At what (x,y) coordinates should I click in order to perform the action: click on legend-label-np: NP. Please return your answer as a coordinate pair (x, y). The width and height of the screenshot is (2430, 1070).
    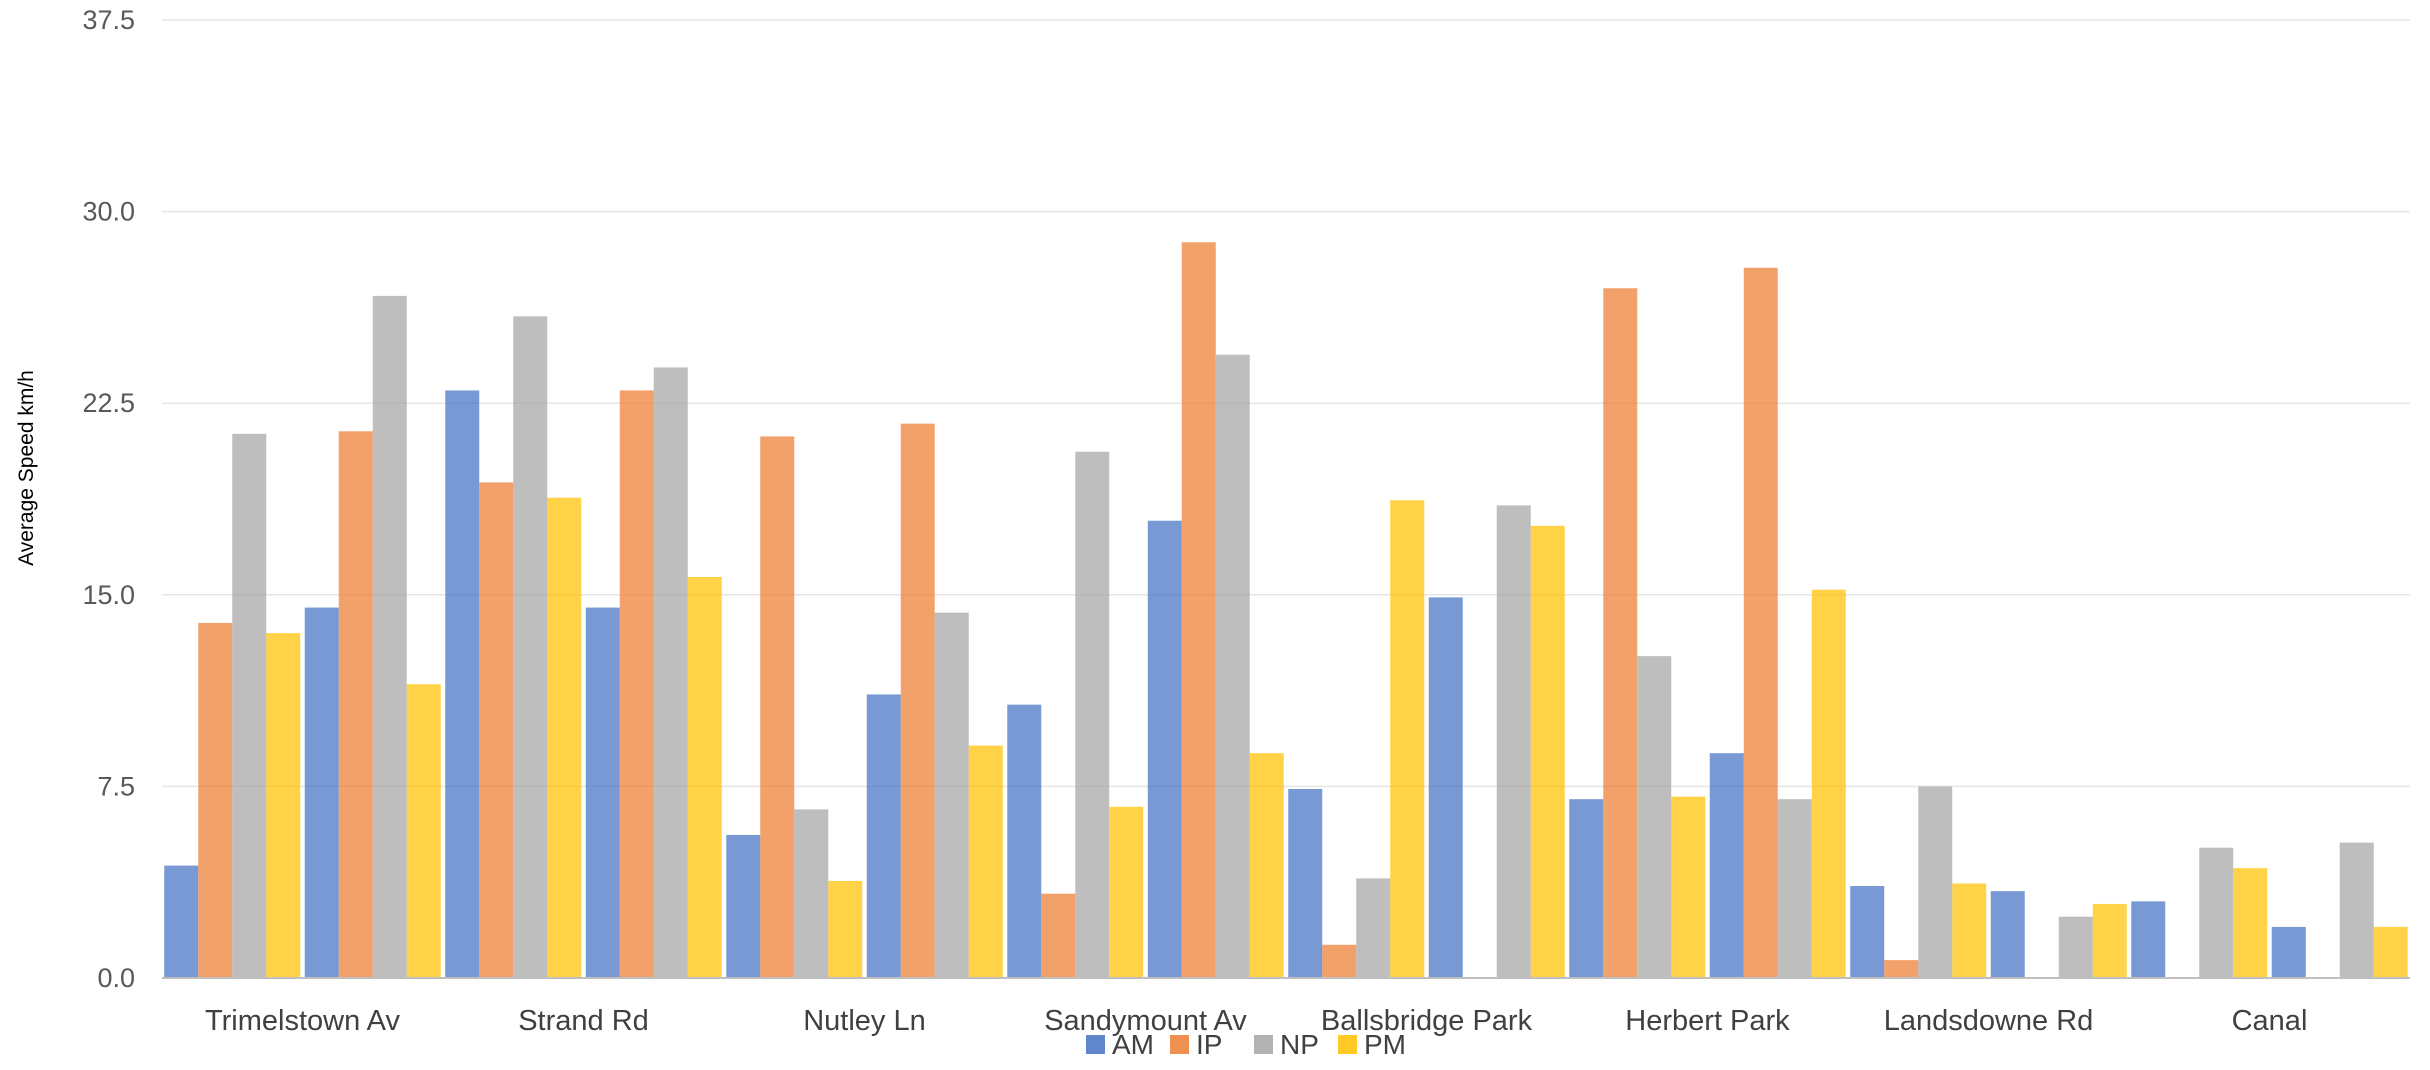
    Looking at the image, I should click on (1299, 1044).